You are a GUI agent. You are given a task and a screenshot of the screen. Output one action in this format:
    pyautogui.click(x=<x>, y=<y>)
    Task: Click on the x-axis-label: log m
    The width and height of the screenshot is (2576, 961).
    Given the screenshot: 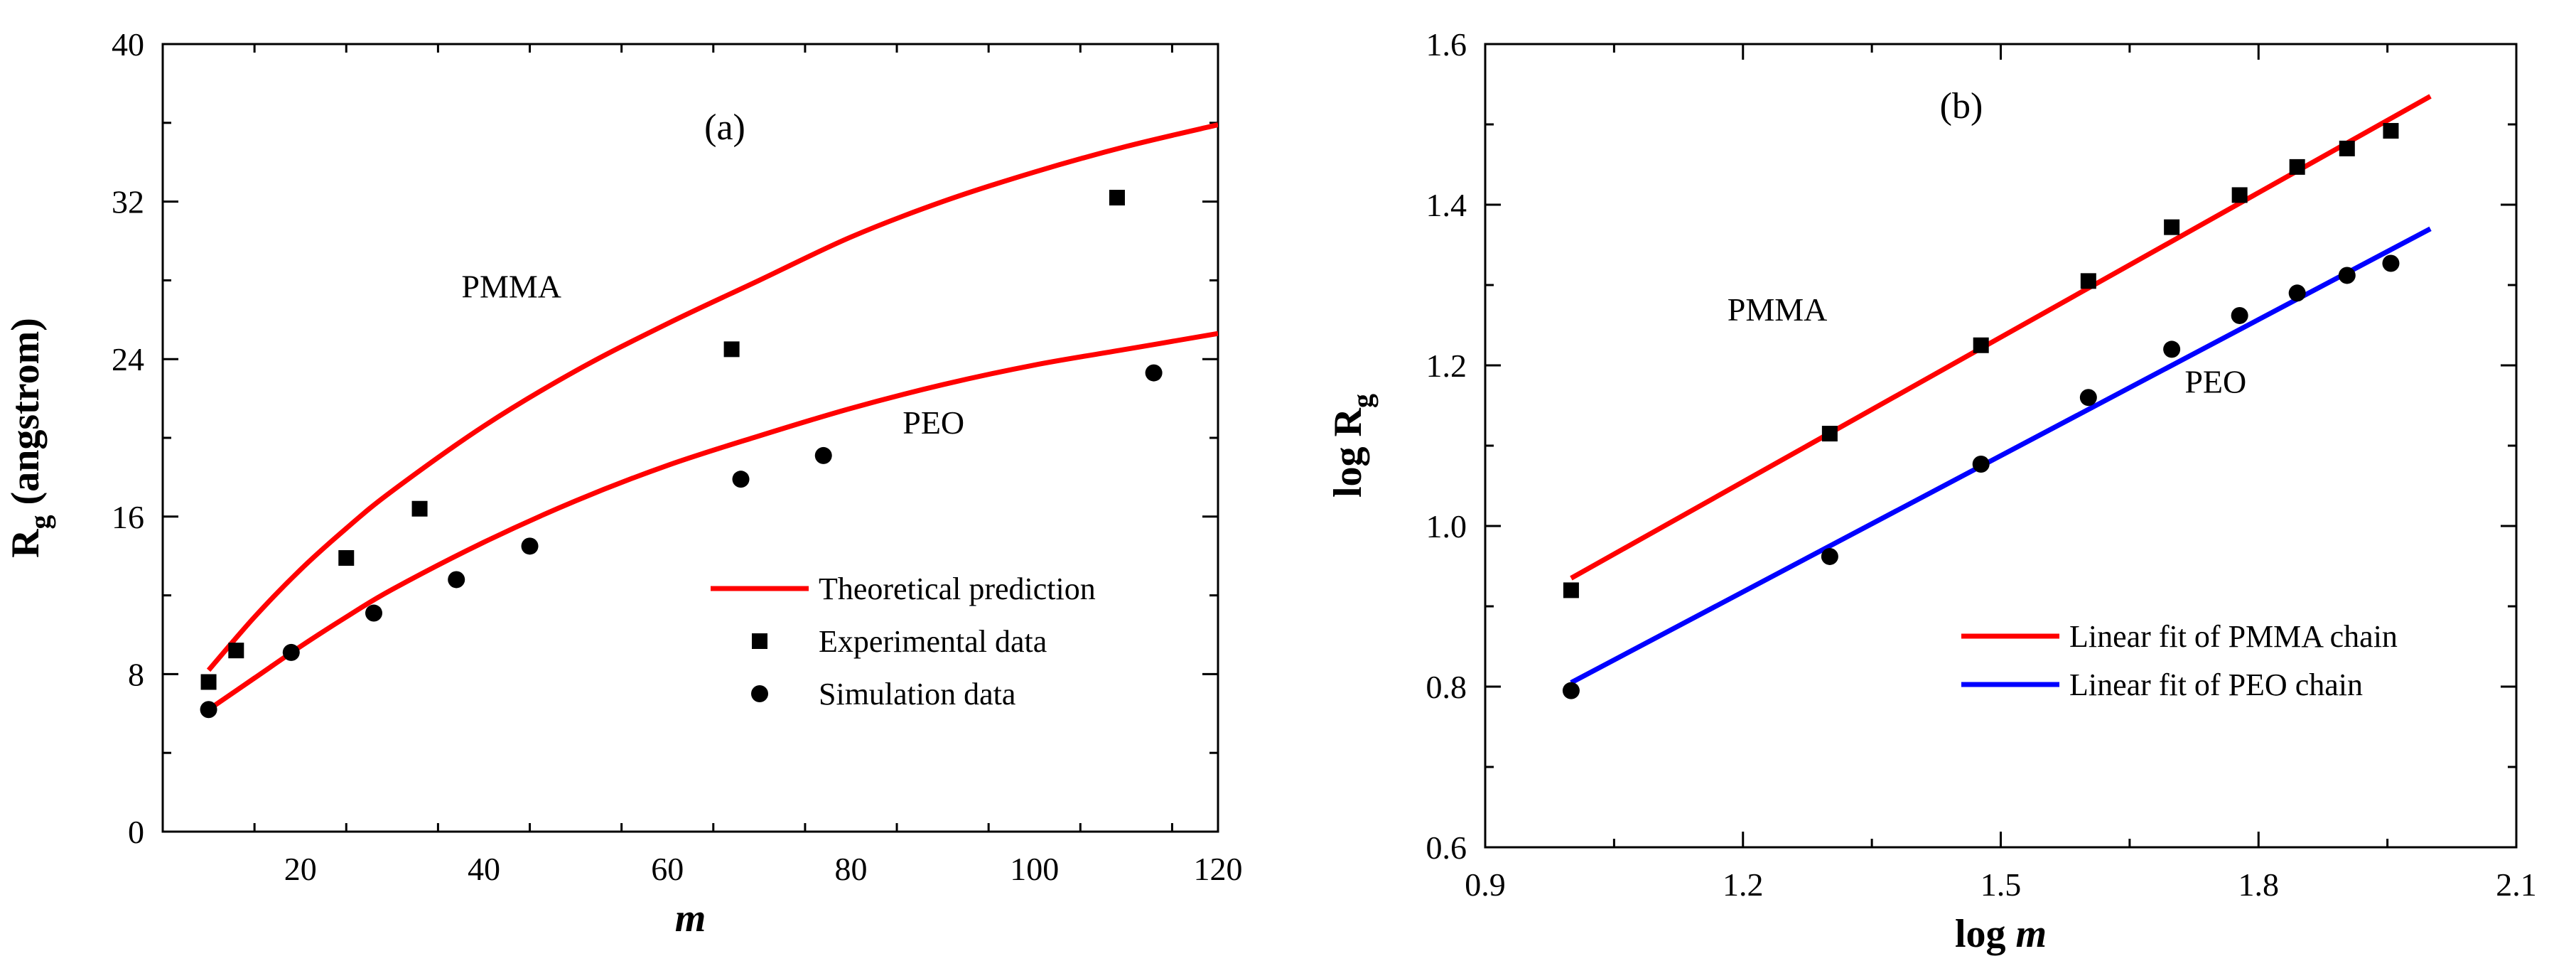 What is the action you would take?
    pyautogui.click(x=2001, y=934)
    